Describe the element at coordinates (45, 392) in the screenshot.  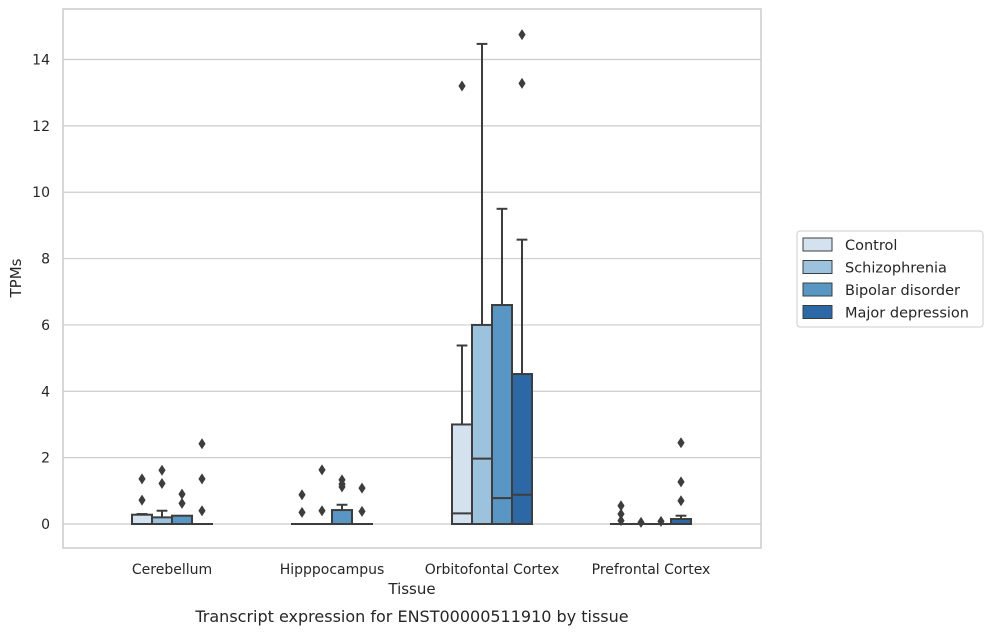
I see `y-tick-label: 4` at that location.